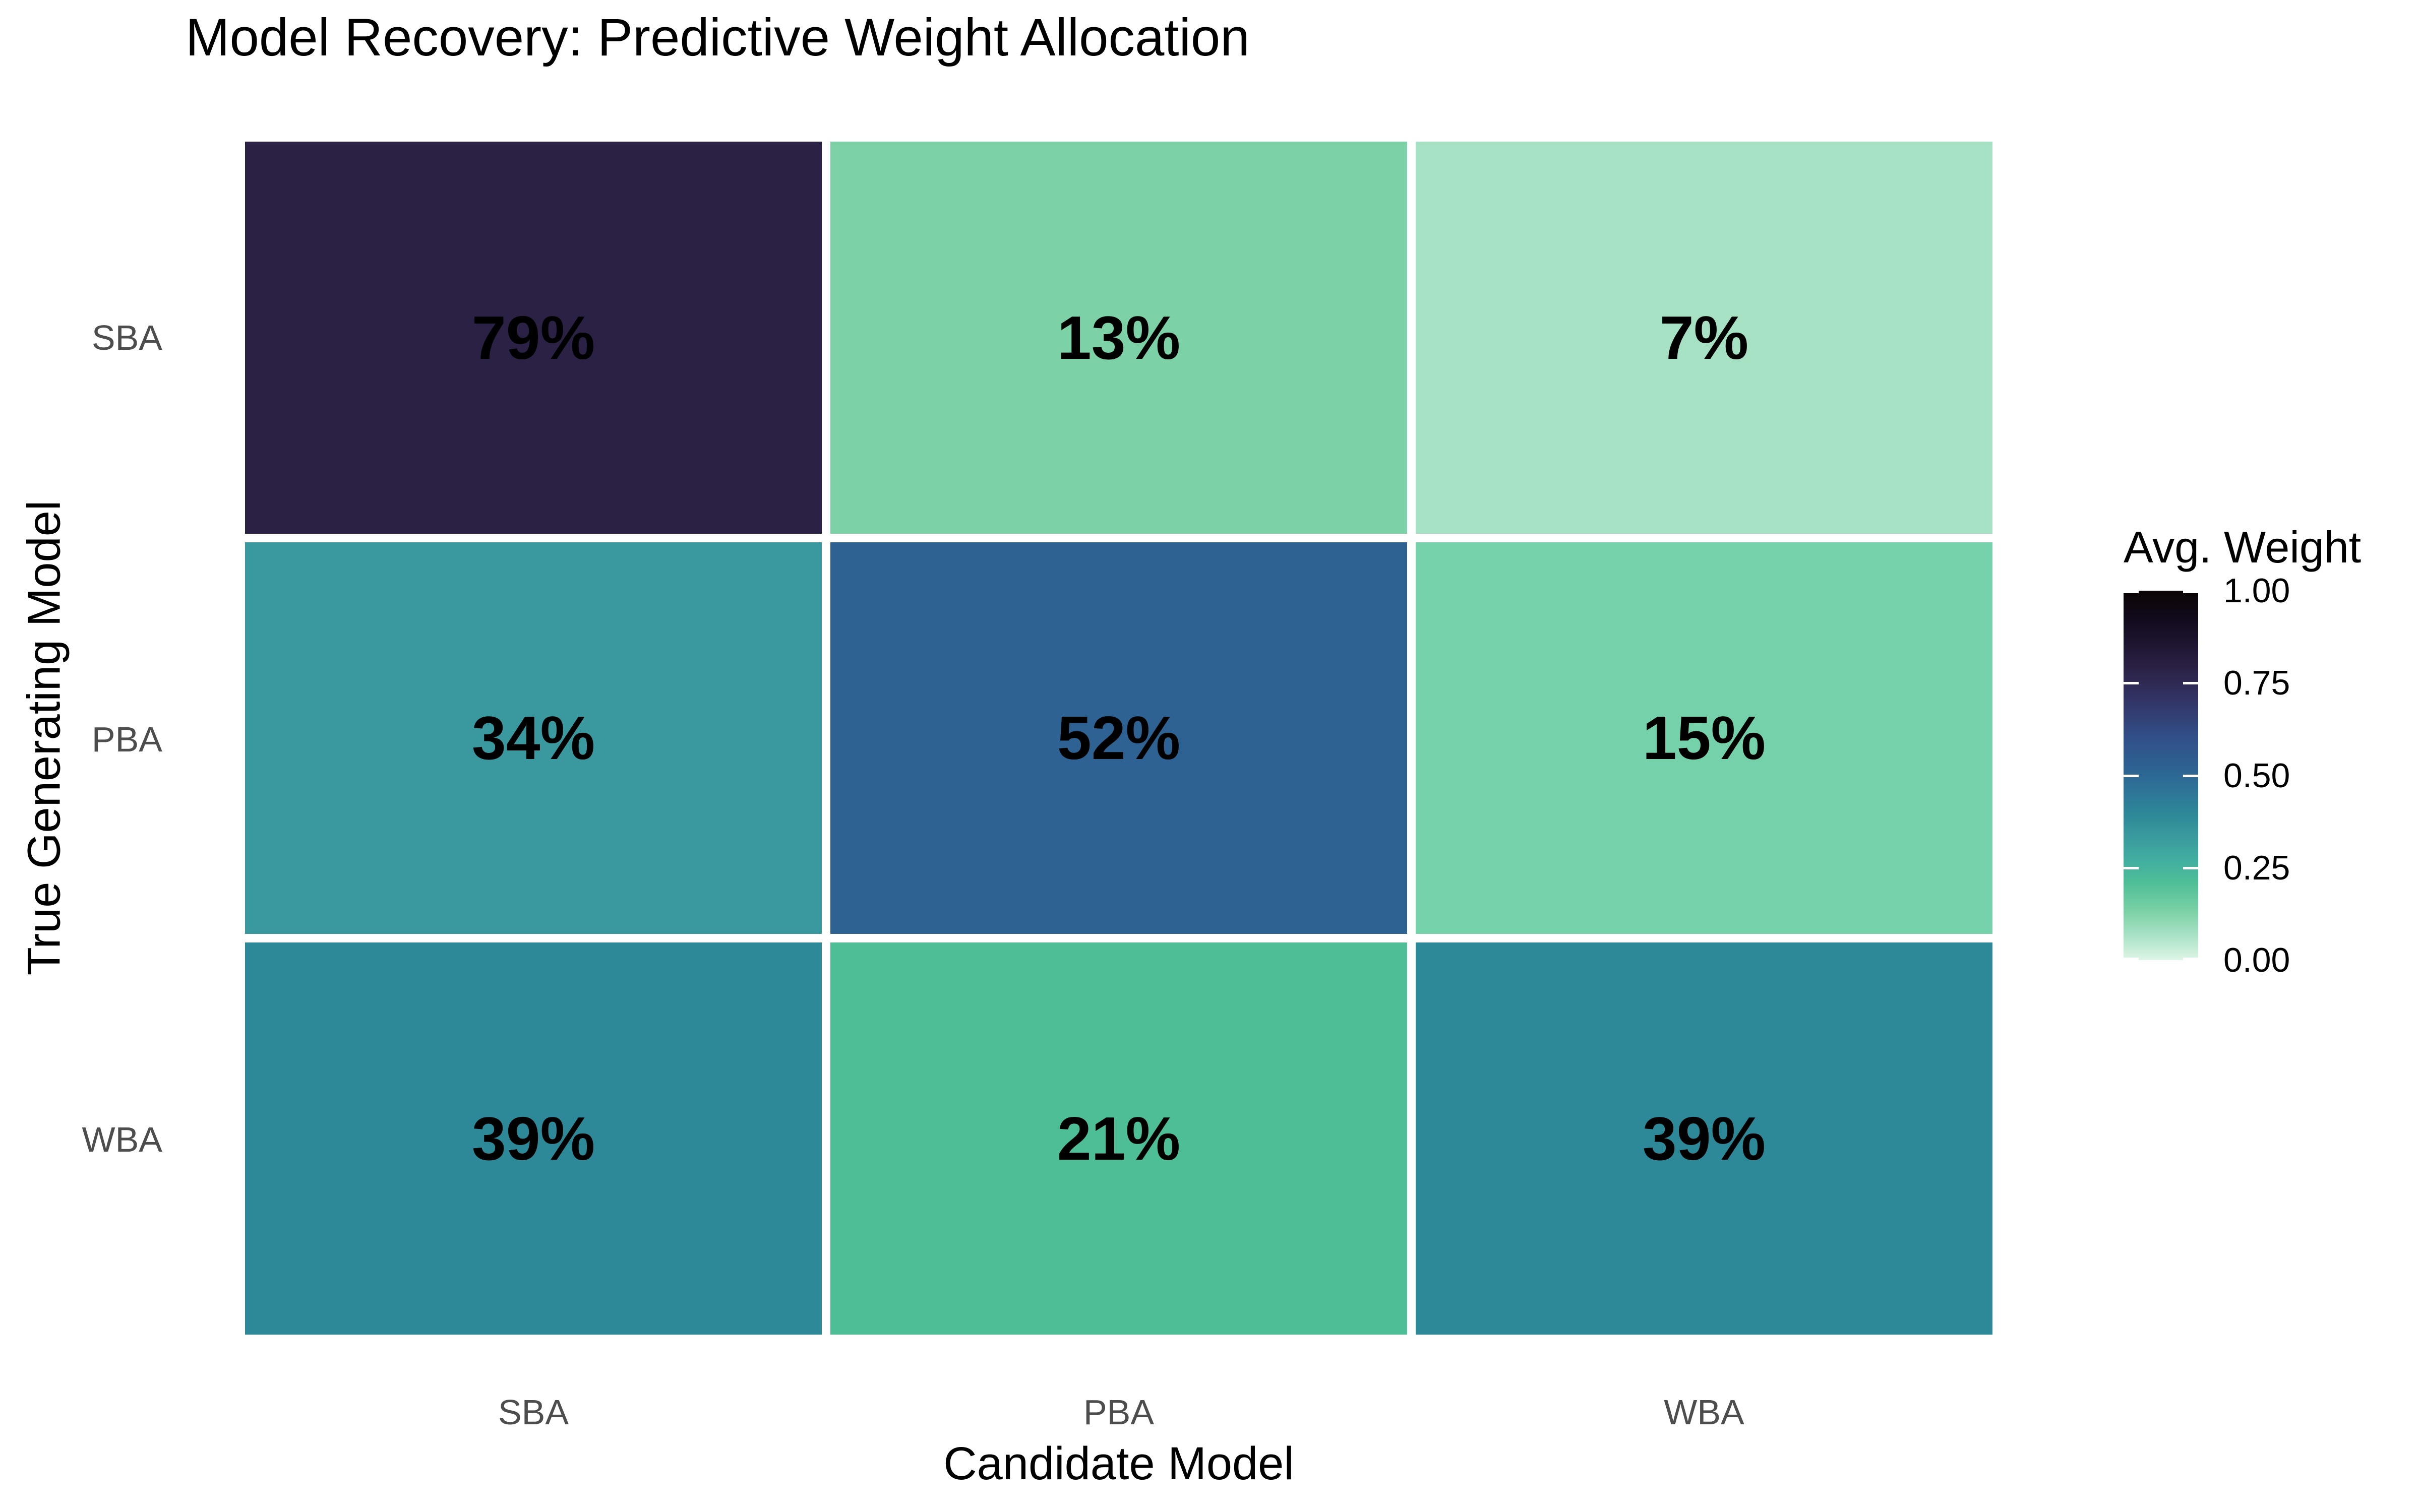 This screenshot has height=1512, width=2420. What do you see at coordinates (1704, 1413) in the screenshot?
I see `x-tick-label-wba: WBA` at bounding box center [1704, 1413].